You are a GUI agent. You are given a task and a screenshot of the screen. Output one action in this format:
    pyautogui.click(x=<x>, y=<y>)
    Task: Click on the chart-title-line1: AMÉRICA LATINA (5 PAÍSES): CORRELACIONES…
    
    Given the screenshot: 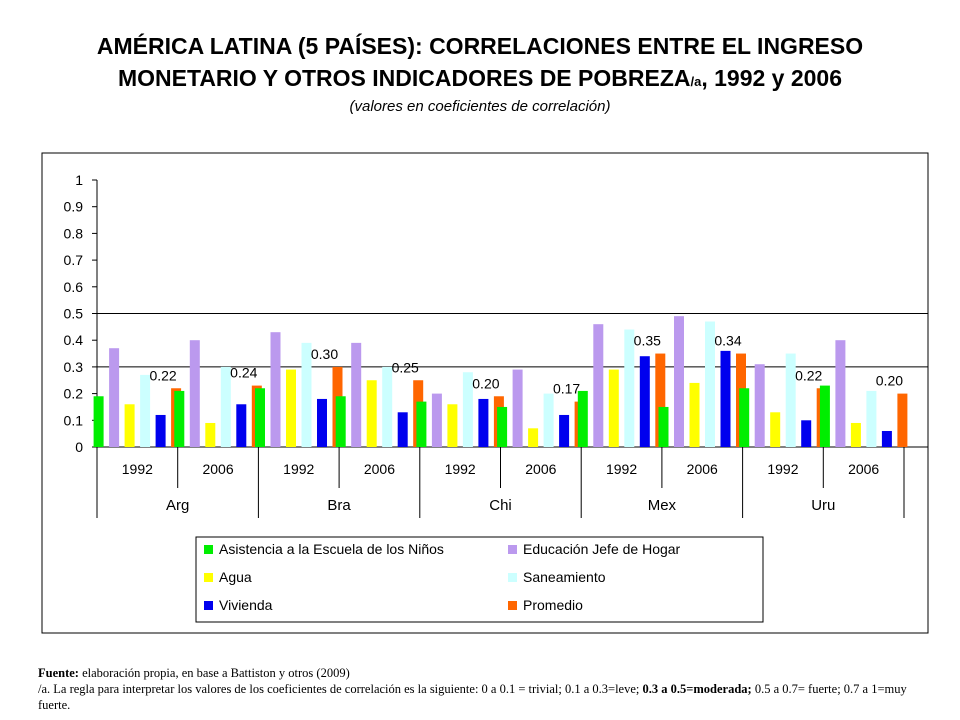 What is the action you would take?
    pyautogui.click(x=480, y=46)
    